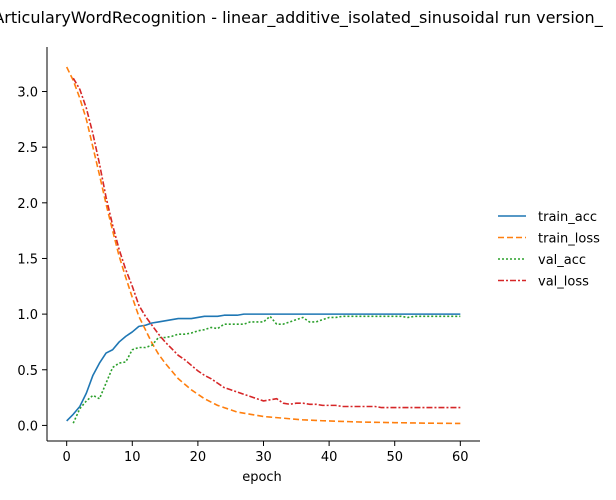  I want to click on series-line-val-acc, so click(266, 369).